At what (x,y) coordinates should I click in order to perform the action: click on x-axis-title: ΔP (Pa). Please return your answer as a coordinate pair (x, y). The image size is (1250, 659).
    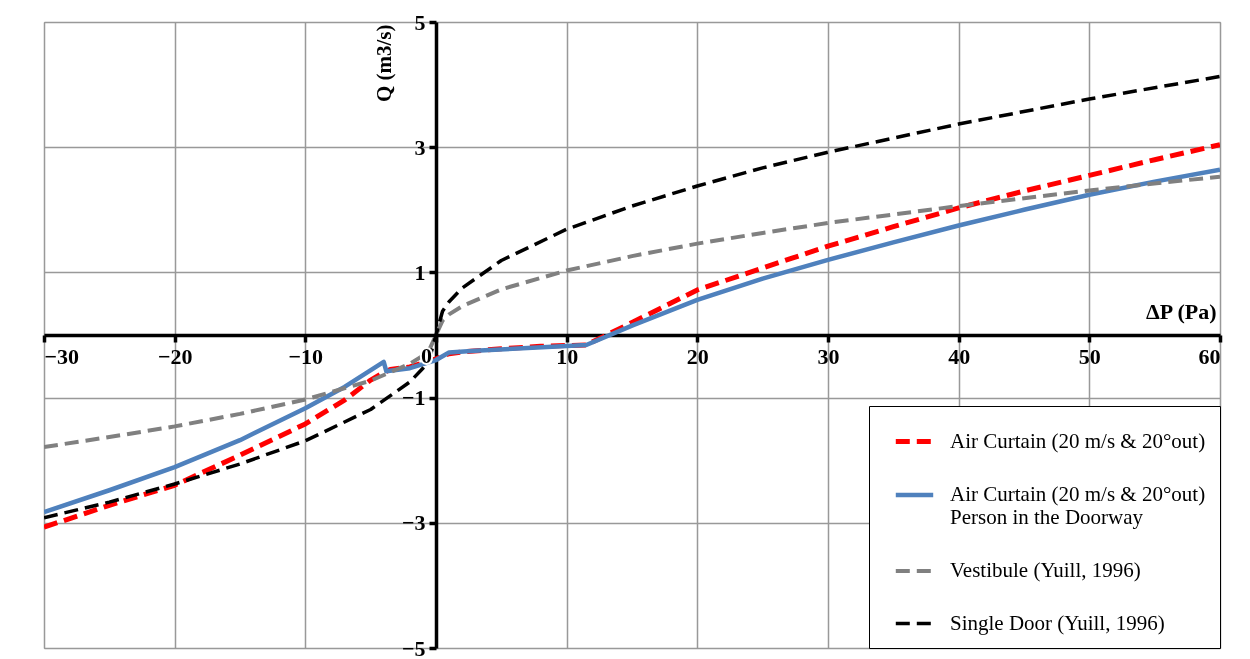
    Looking at the image, I should click on (1181, 311).